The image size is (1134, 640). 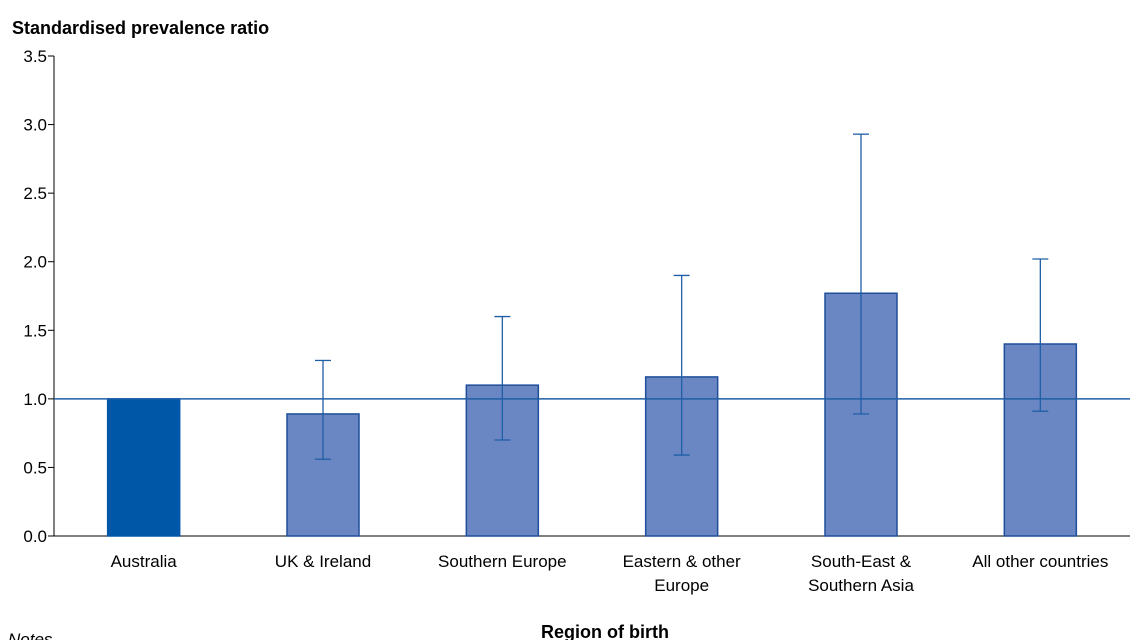 What do you see at coordinates (1040, 561) in the screenshot?
I see `x-tick-label: All other countries` at bounding box center [1040, 561].